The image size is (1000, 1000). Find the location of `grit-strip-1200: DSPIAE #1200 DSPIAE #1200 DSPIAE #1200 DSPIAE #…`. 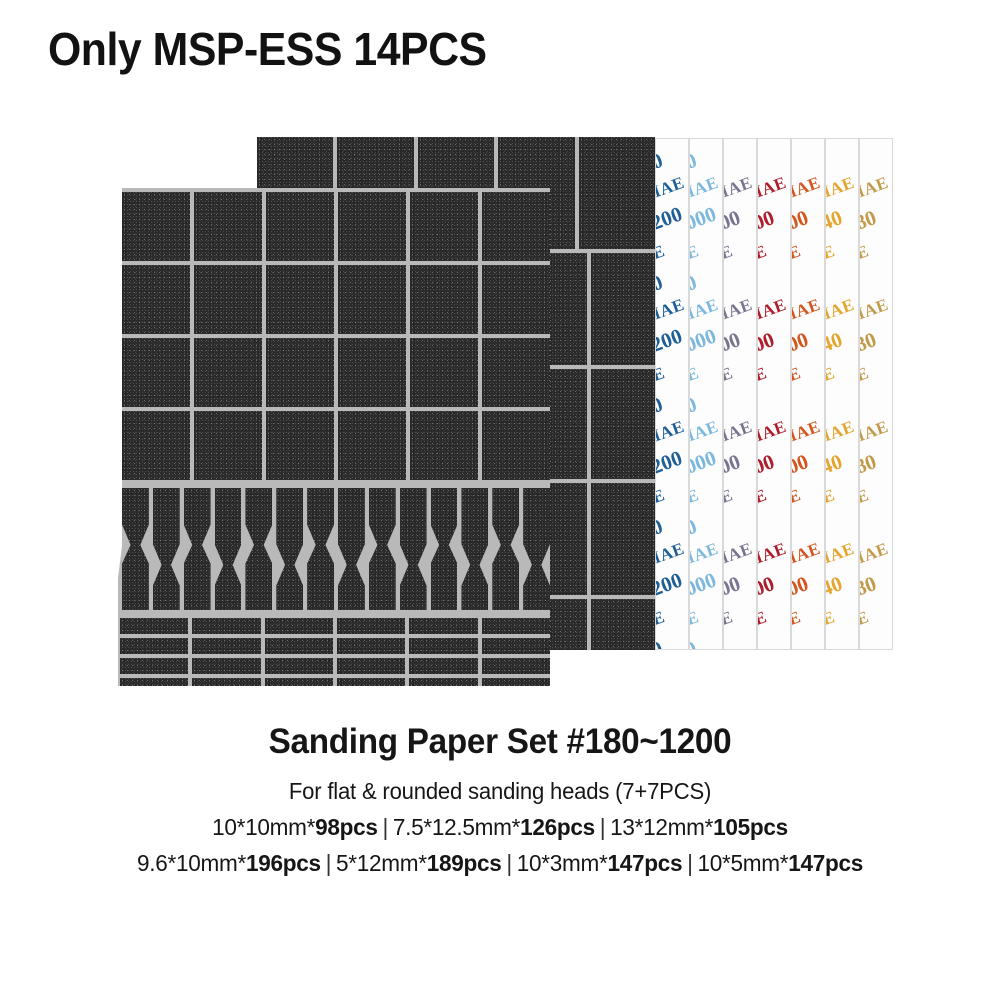

grit-strip-1200: DSPIAE #1200 DSPIAE #1200 DSPIAE #1200 DSPIAE #… is located at coordinates (672, 394).